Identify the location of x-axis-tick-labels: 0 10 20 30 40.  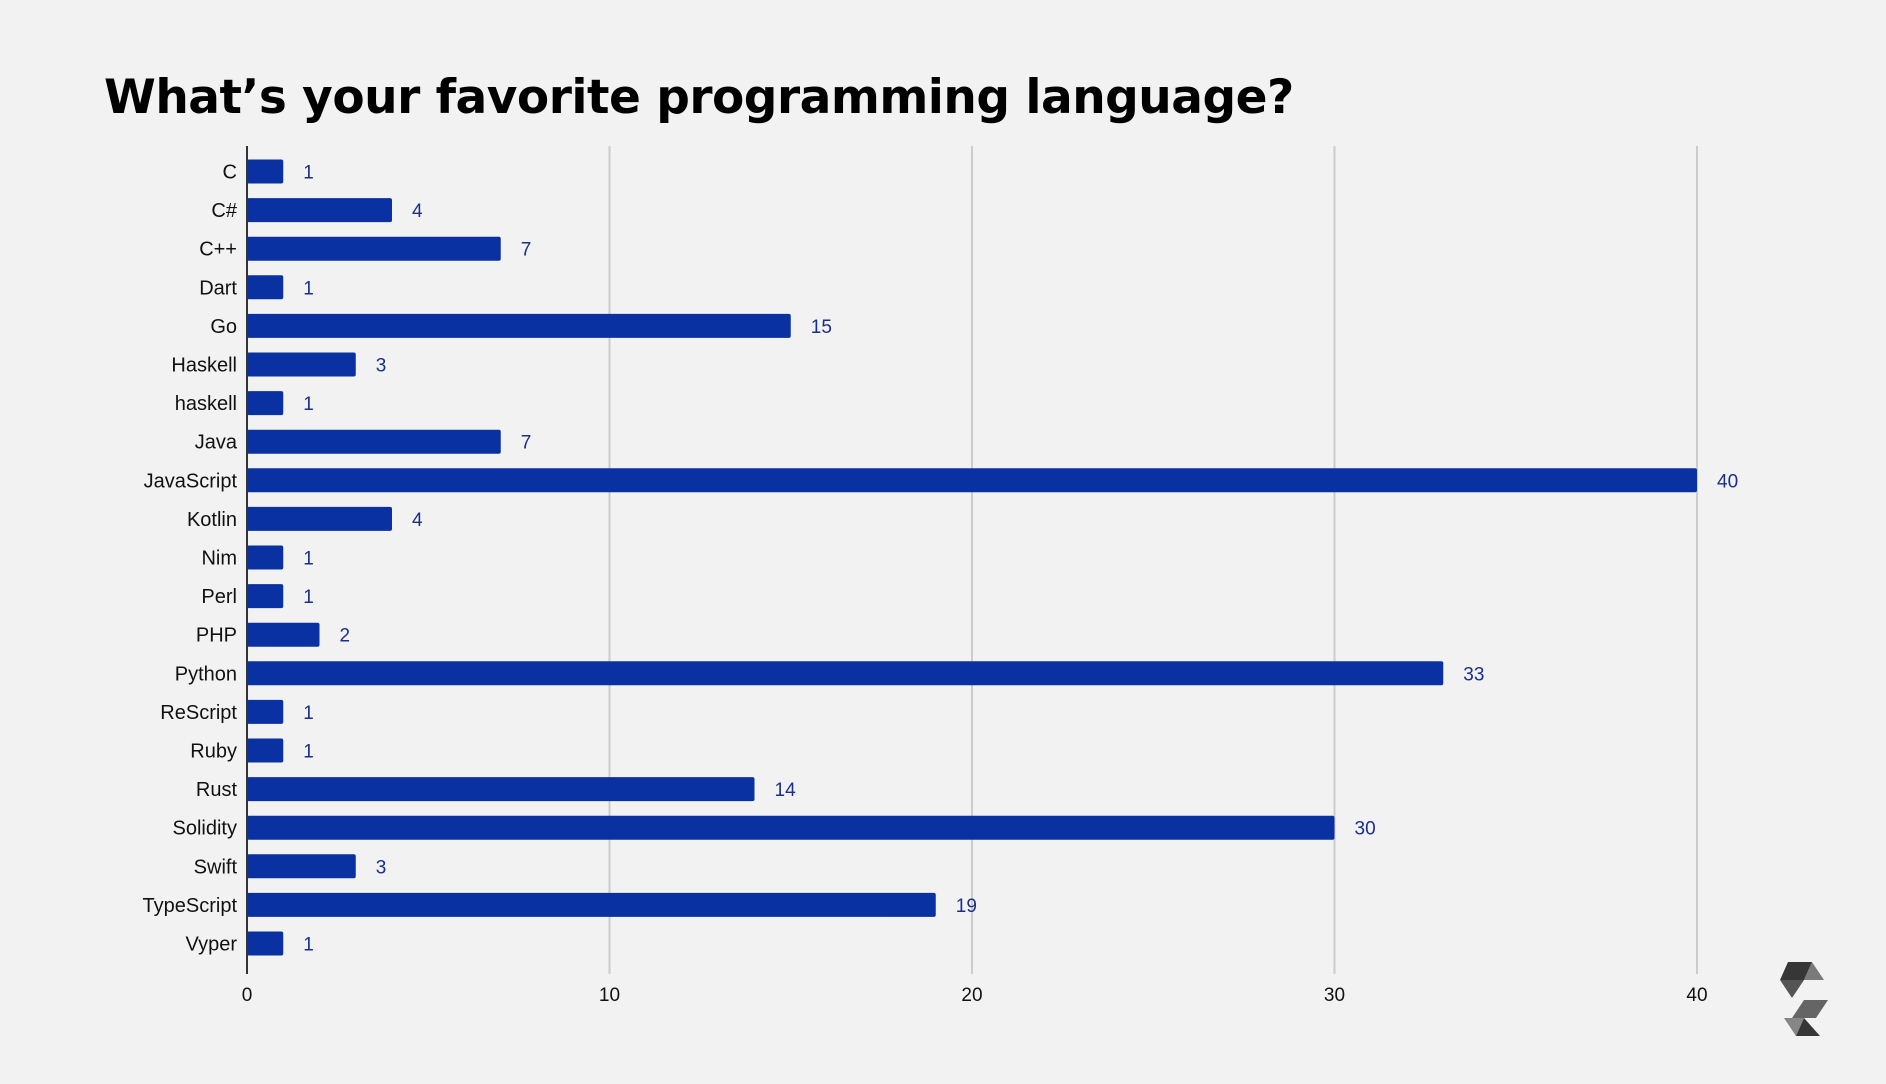
(975, 995).